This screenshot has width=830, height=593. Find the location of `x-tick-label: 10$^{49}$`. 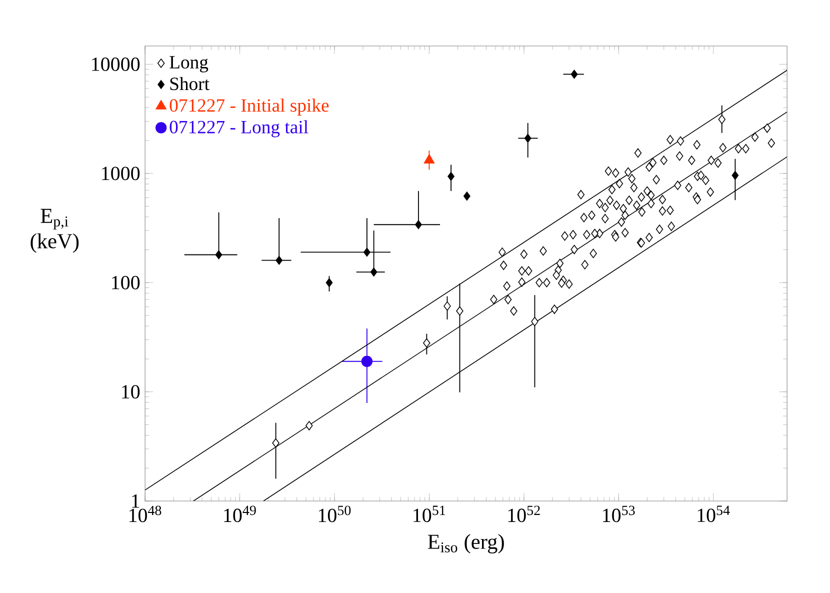

x-tick-label: 10$^{49}$ is located at coordinates (240, 514).